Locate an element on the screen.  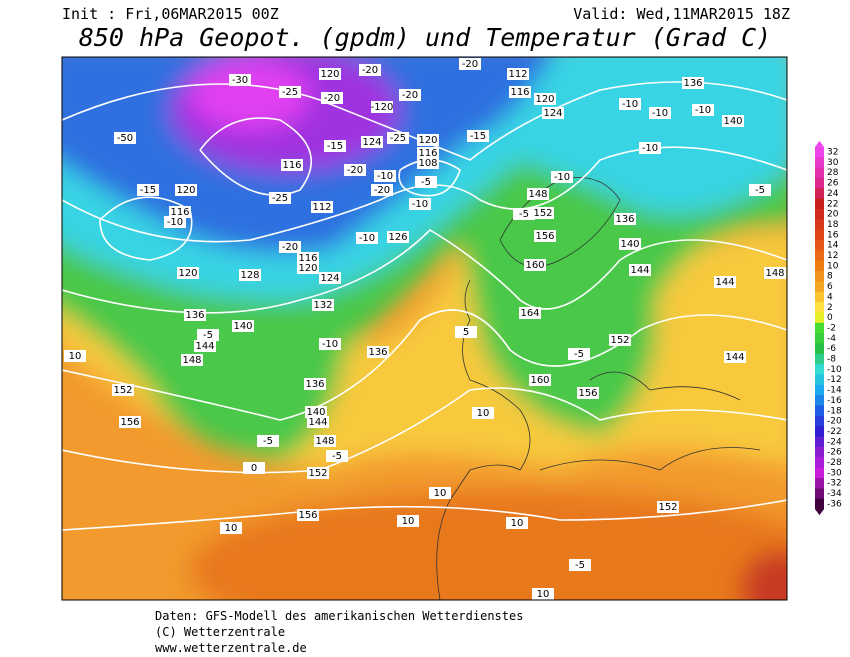
contour-label: 148 is located at coordinates (774, 273).